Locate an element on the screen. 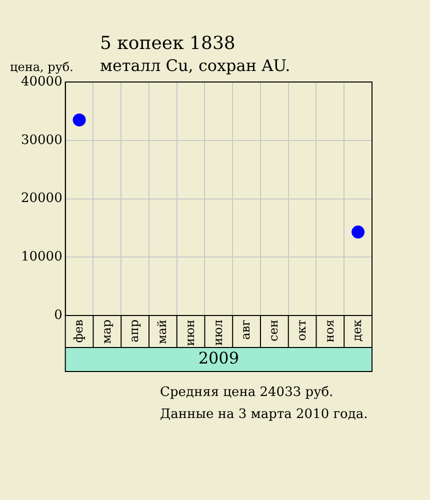 This screenshot has height=500, width=430. x-tick-label: фев is located at coordinates (78, 331).